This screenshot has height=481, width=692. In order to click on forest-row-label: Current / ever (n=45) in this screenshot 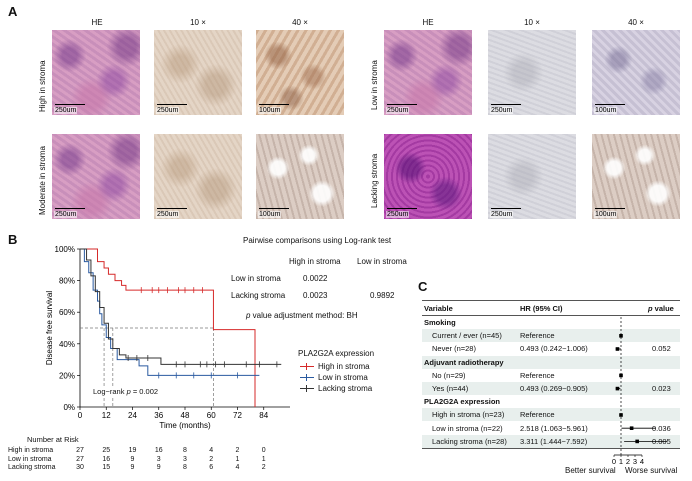, I will do `click(467, 336)`.